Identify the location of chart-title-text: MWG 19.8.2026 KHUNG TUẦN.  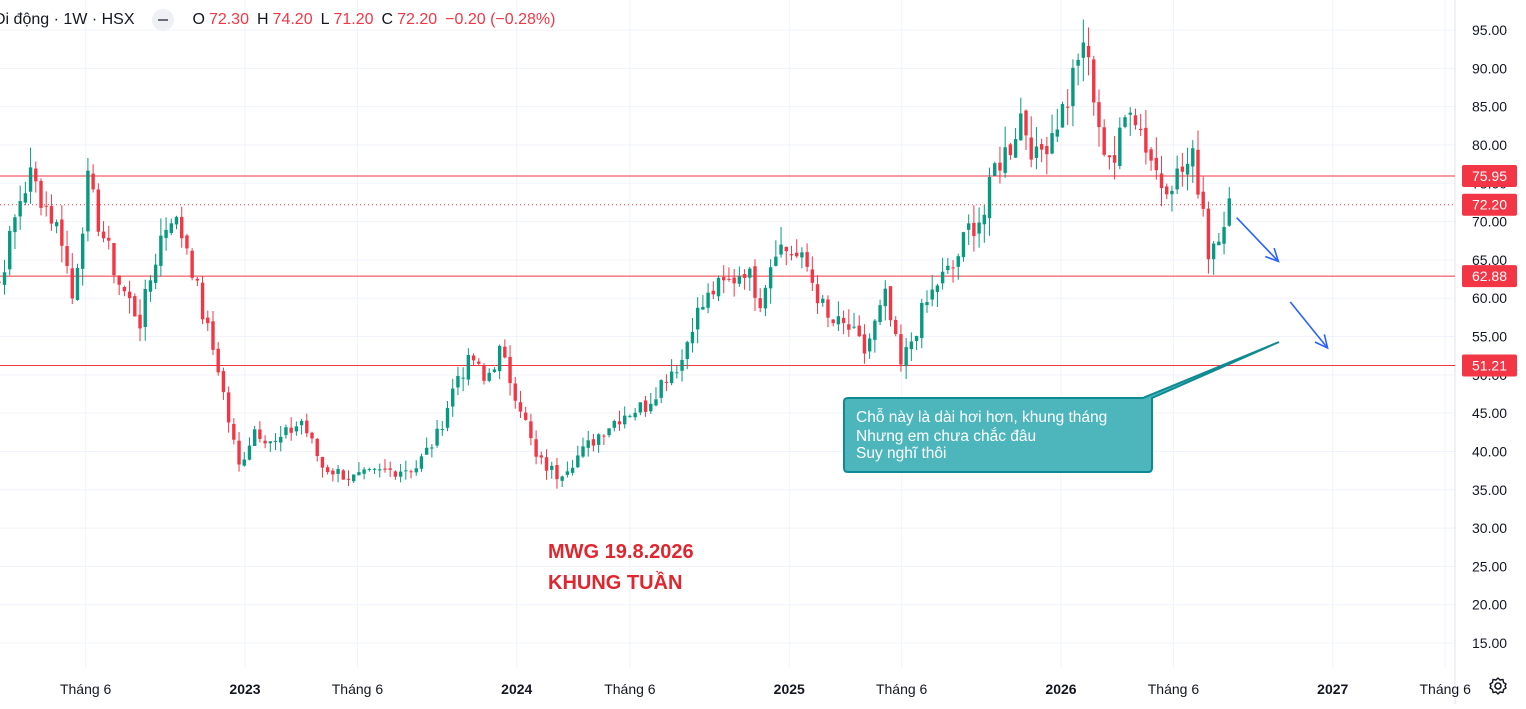
(621, 567).